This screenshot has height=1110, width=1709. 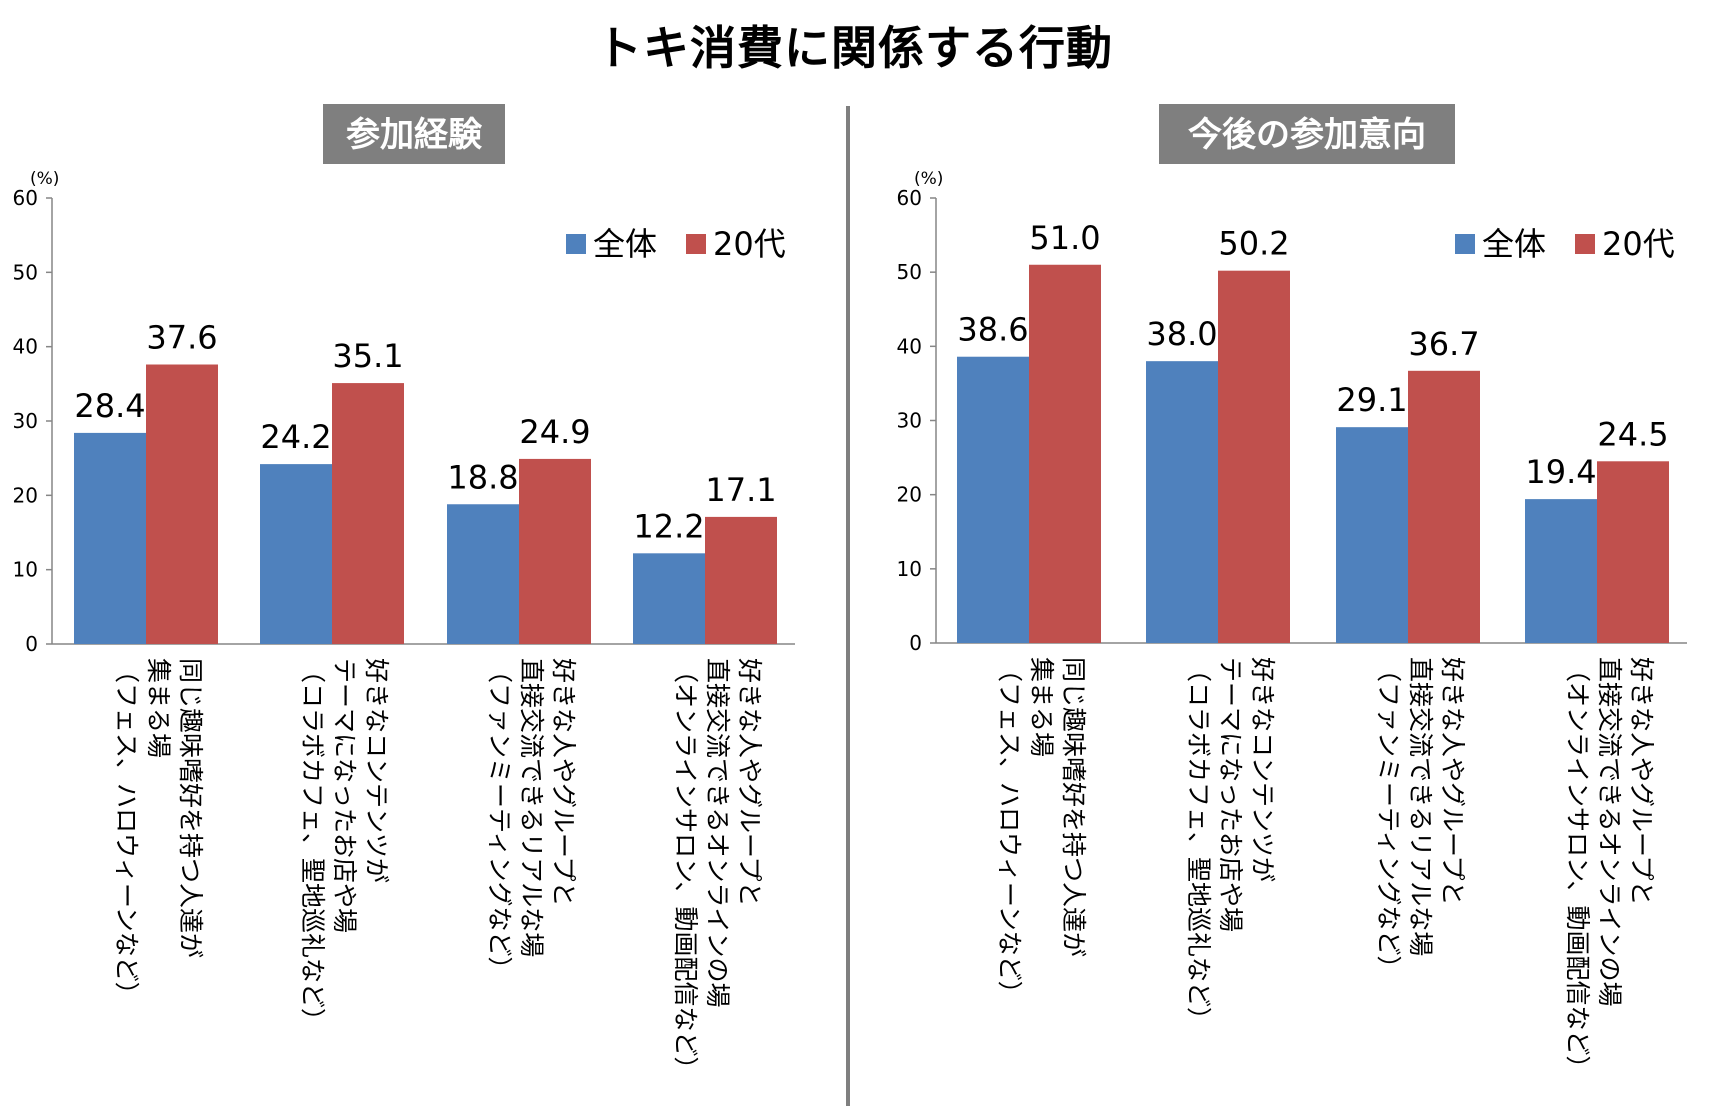 What do you see at coordinates (554, 432) in the screenshot?
I see `data-label: 24.9` at bounding box center [554, 432].